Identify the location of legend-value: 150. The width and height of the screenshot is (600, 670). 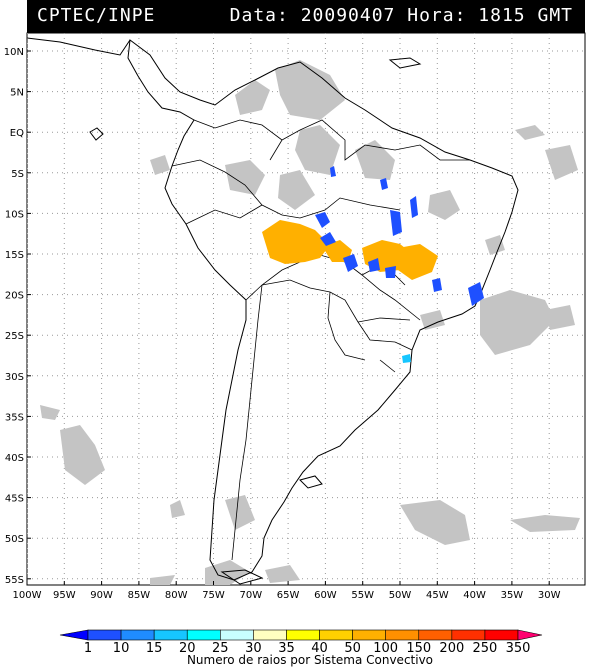
(418, 648).